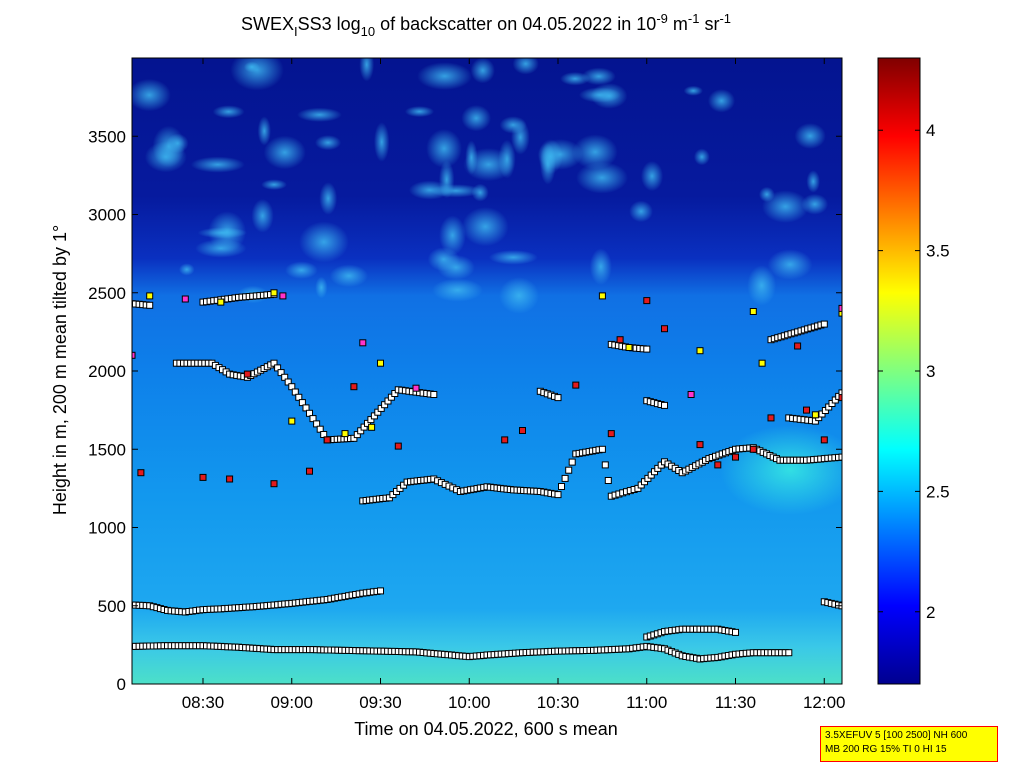 The image size is (1023, 767). What do you see at coordinates (487, 601) in the screenshot?
I see `lower-layer` at bounding box center [487, 601].